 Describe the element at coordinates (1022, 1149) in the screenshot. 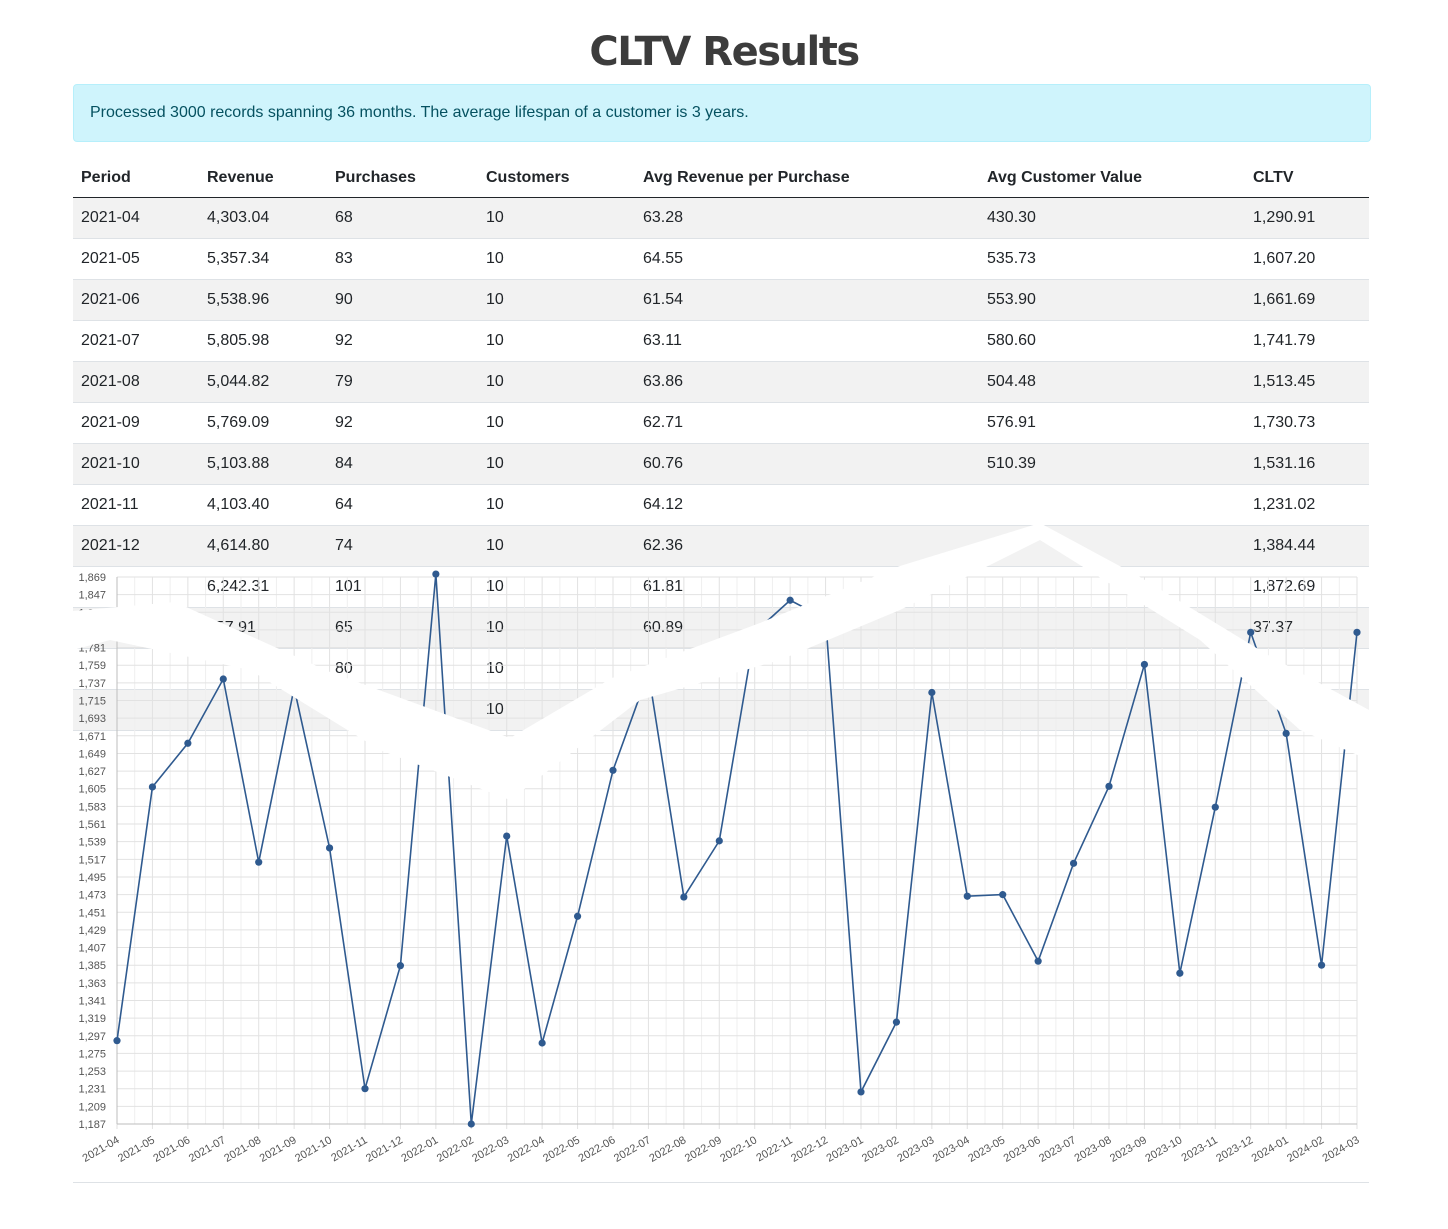

I see `x-tick-label: 2023-06` at that location.